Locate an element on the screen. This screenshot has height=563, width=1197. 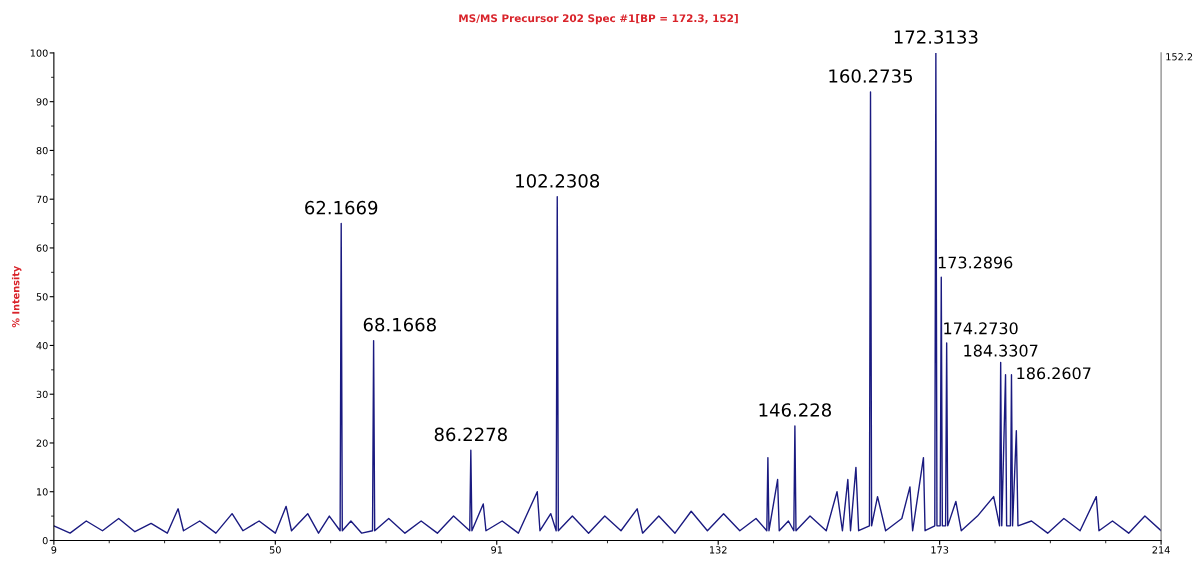
y-tick-label: 10 is located at coordinates (42, 492).